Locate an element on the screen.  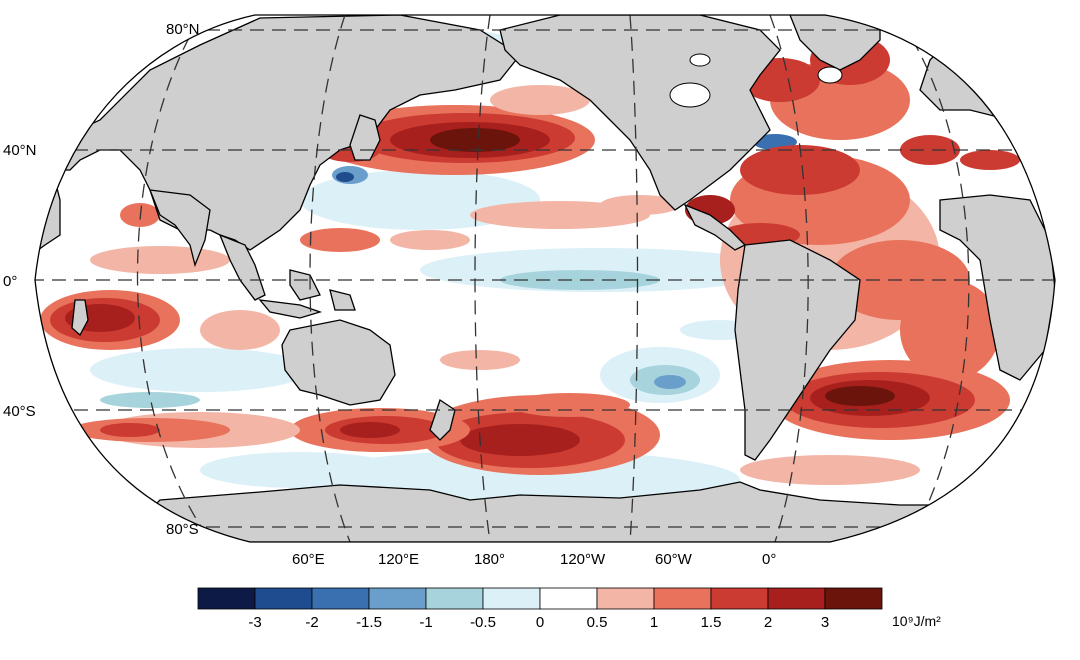
lon-label-120e: 120°E is located at coordinates (398, 559).